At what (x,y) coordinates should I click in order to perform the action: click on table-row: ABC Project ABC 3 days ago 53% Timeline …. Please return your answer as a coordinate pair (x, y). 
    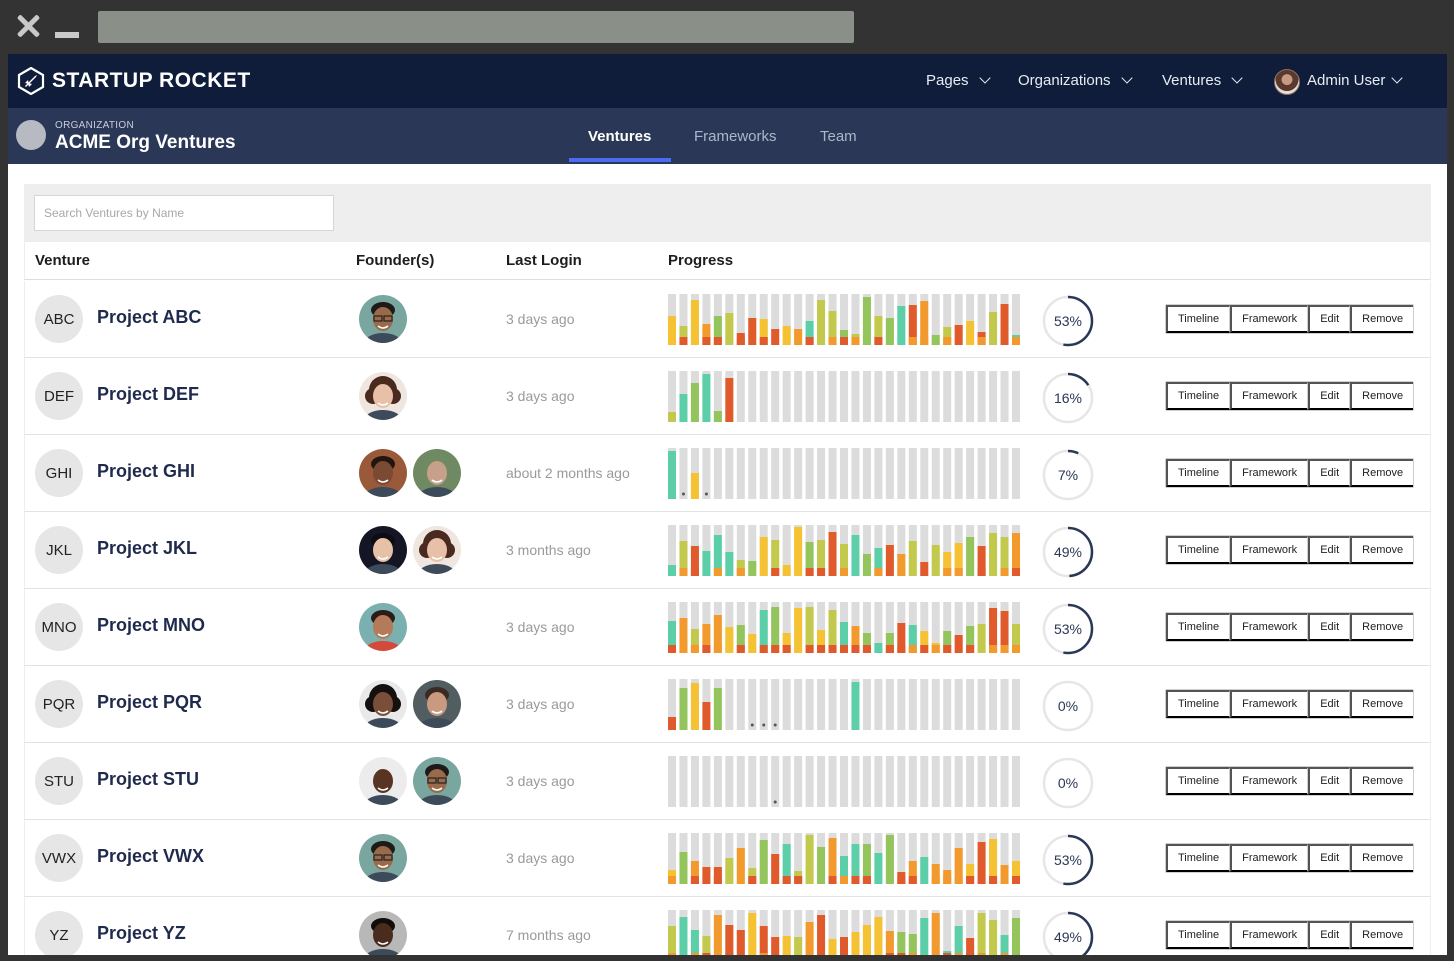
    Looking at the image, I should click on (727, 319).